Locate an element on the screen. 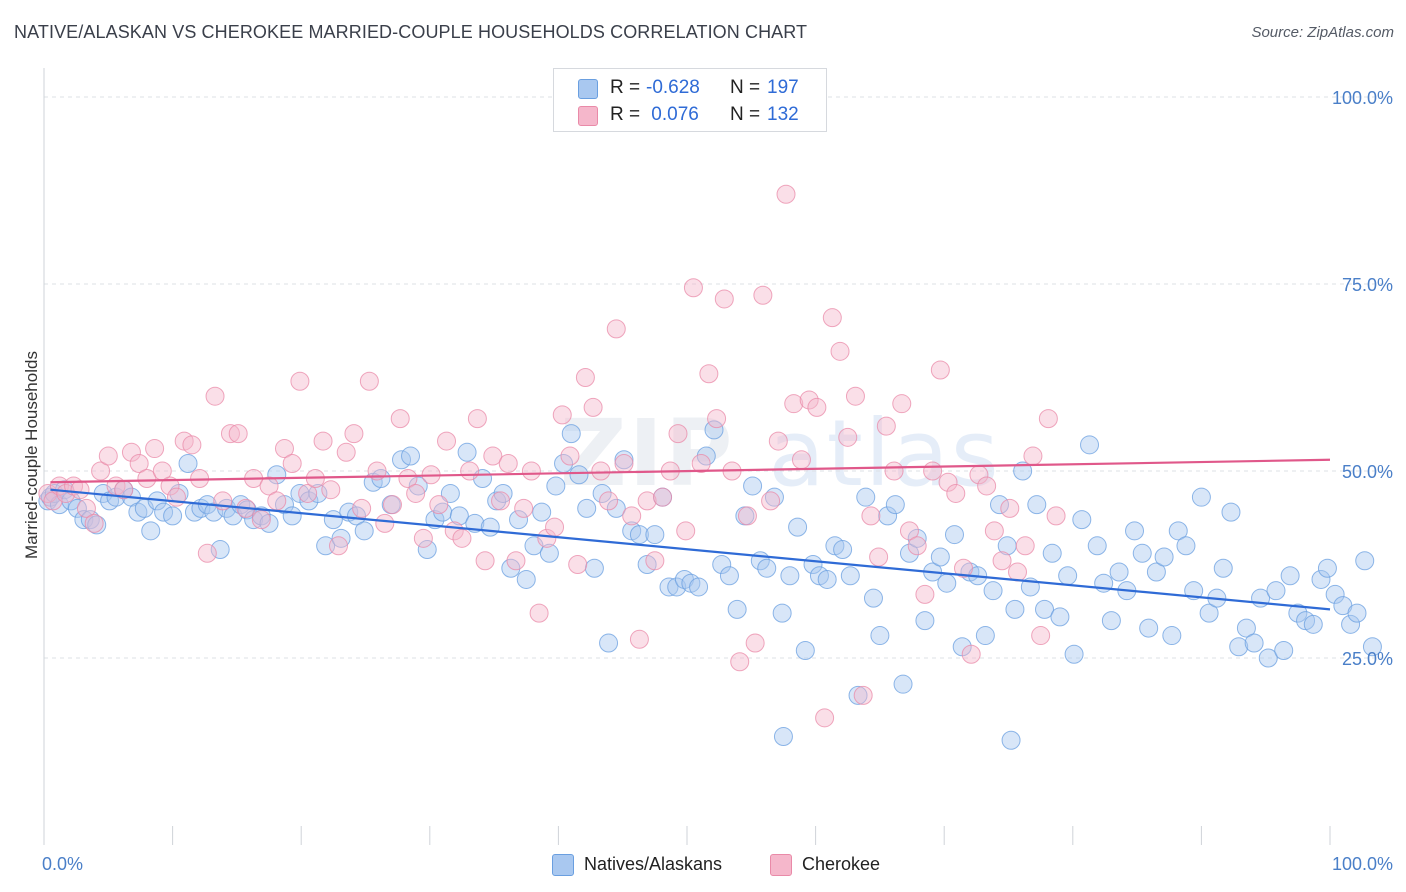 The width and height of the screenshot is (1406, 892). correlation-legend: R = -0.628 N = 197 R = 0.076 N = 132 is located at coordinates (690, 100).